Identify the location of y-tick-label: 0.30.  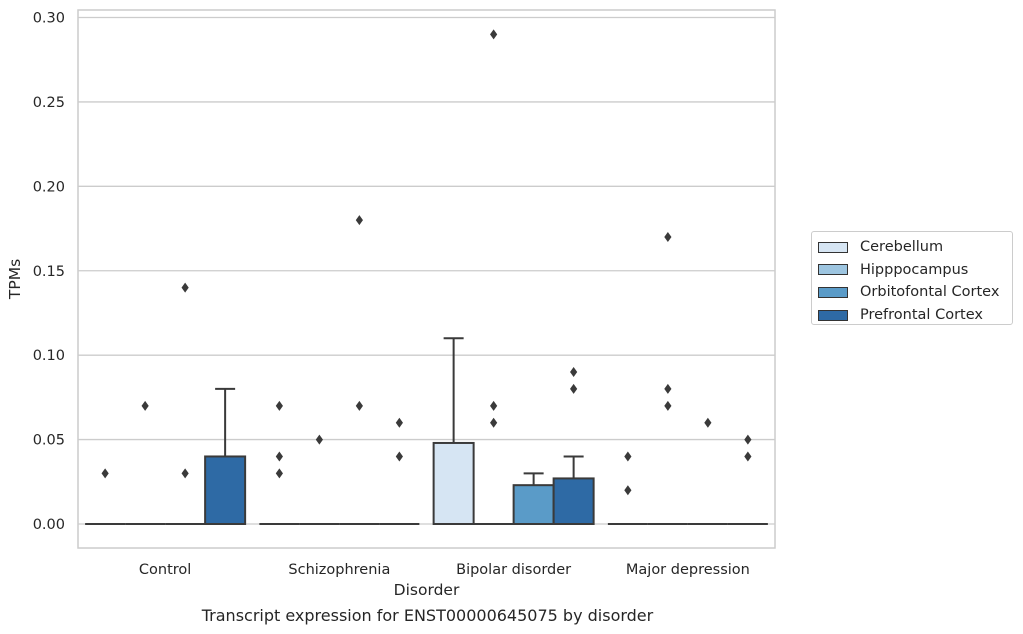
(49, 19).